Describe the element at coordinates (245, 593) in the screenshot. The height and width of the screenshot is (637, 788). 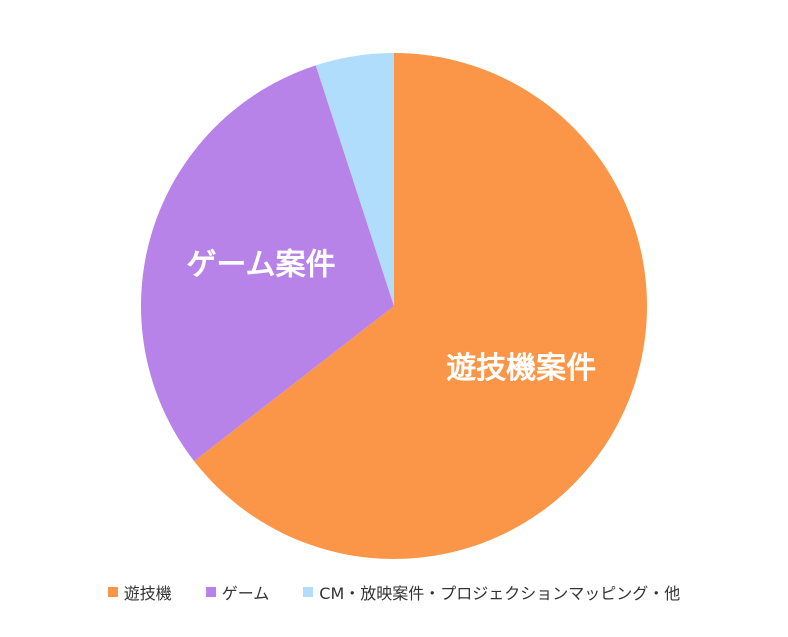
I see `legend-label-game: ゲーム` at that location.